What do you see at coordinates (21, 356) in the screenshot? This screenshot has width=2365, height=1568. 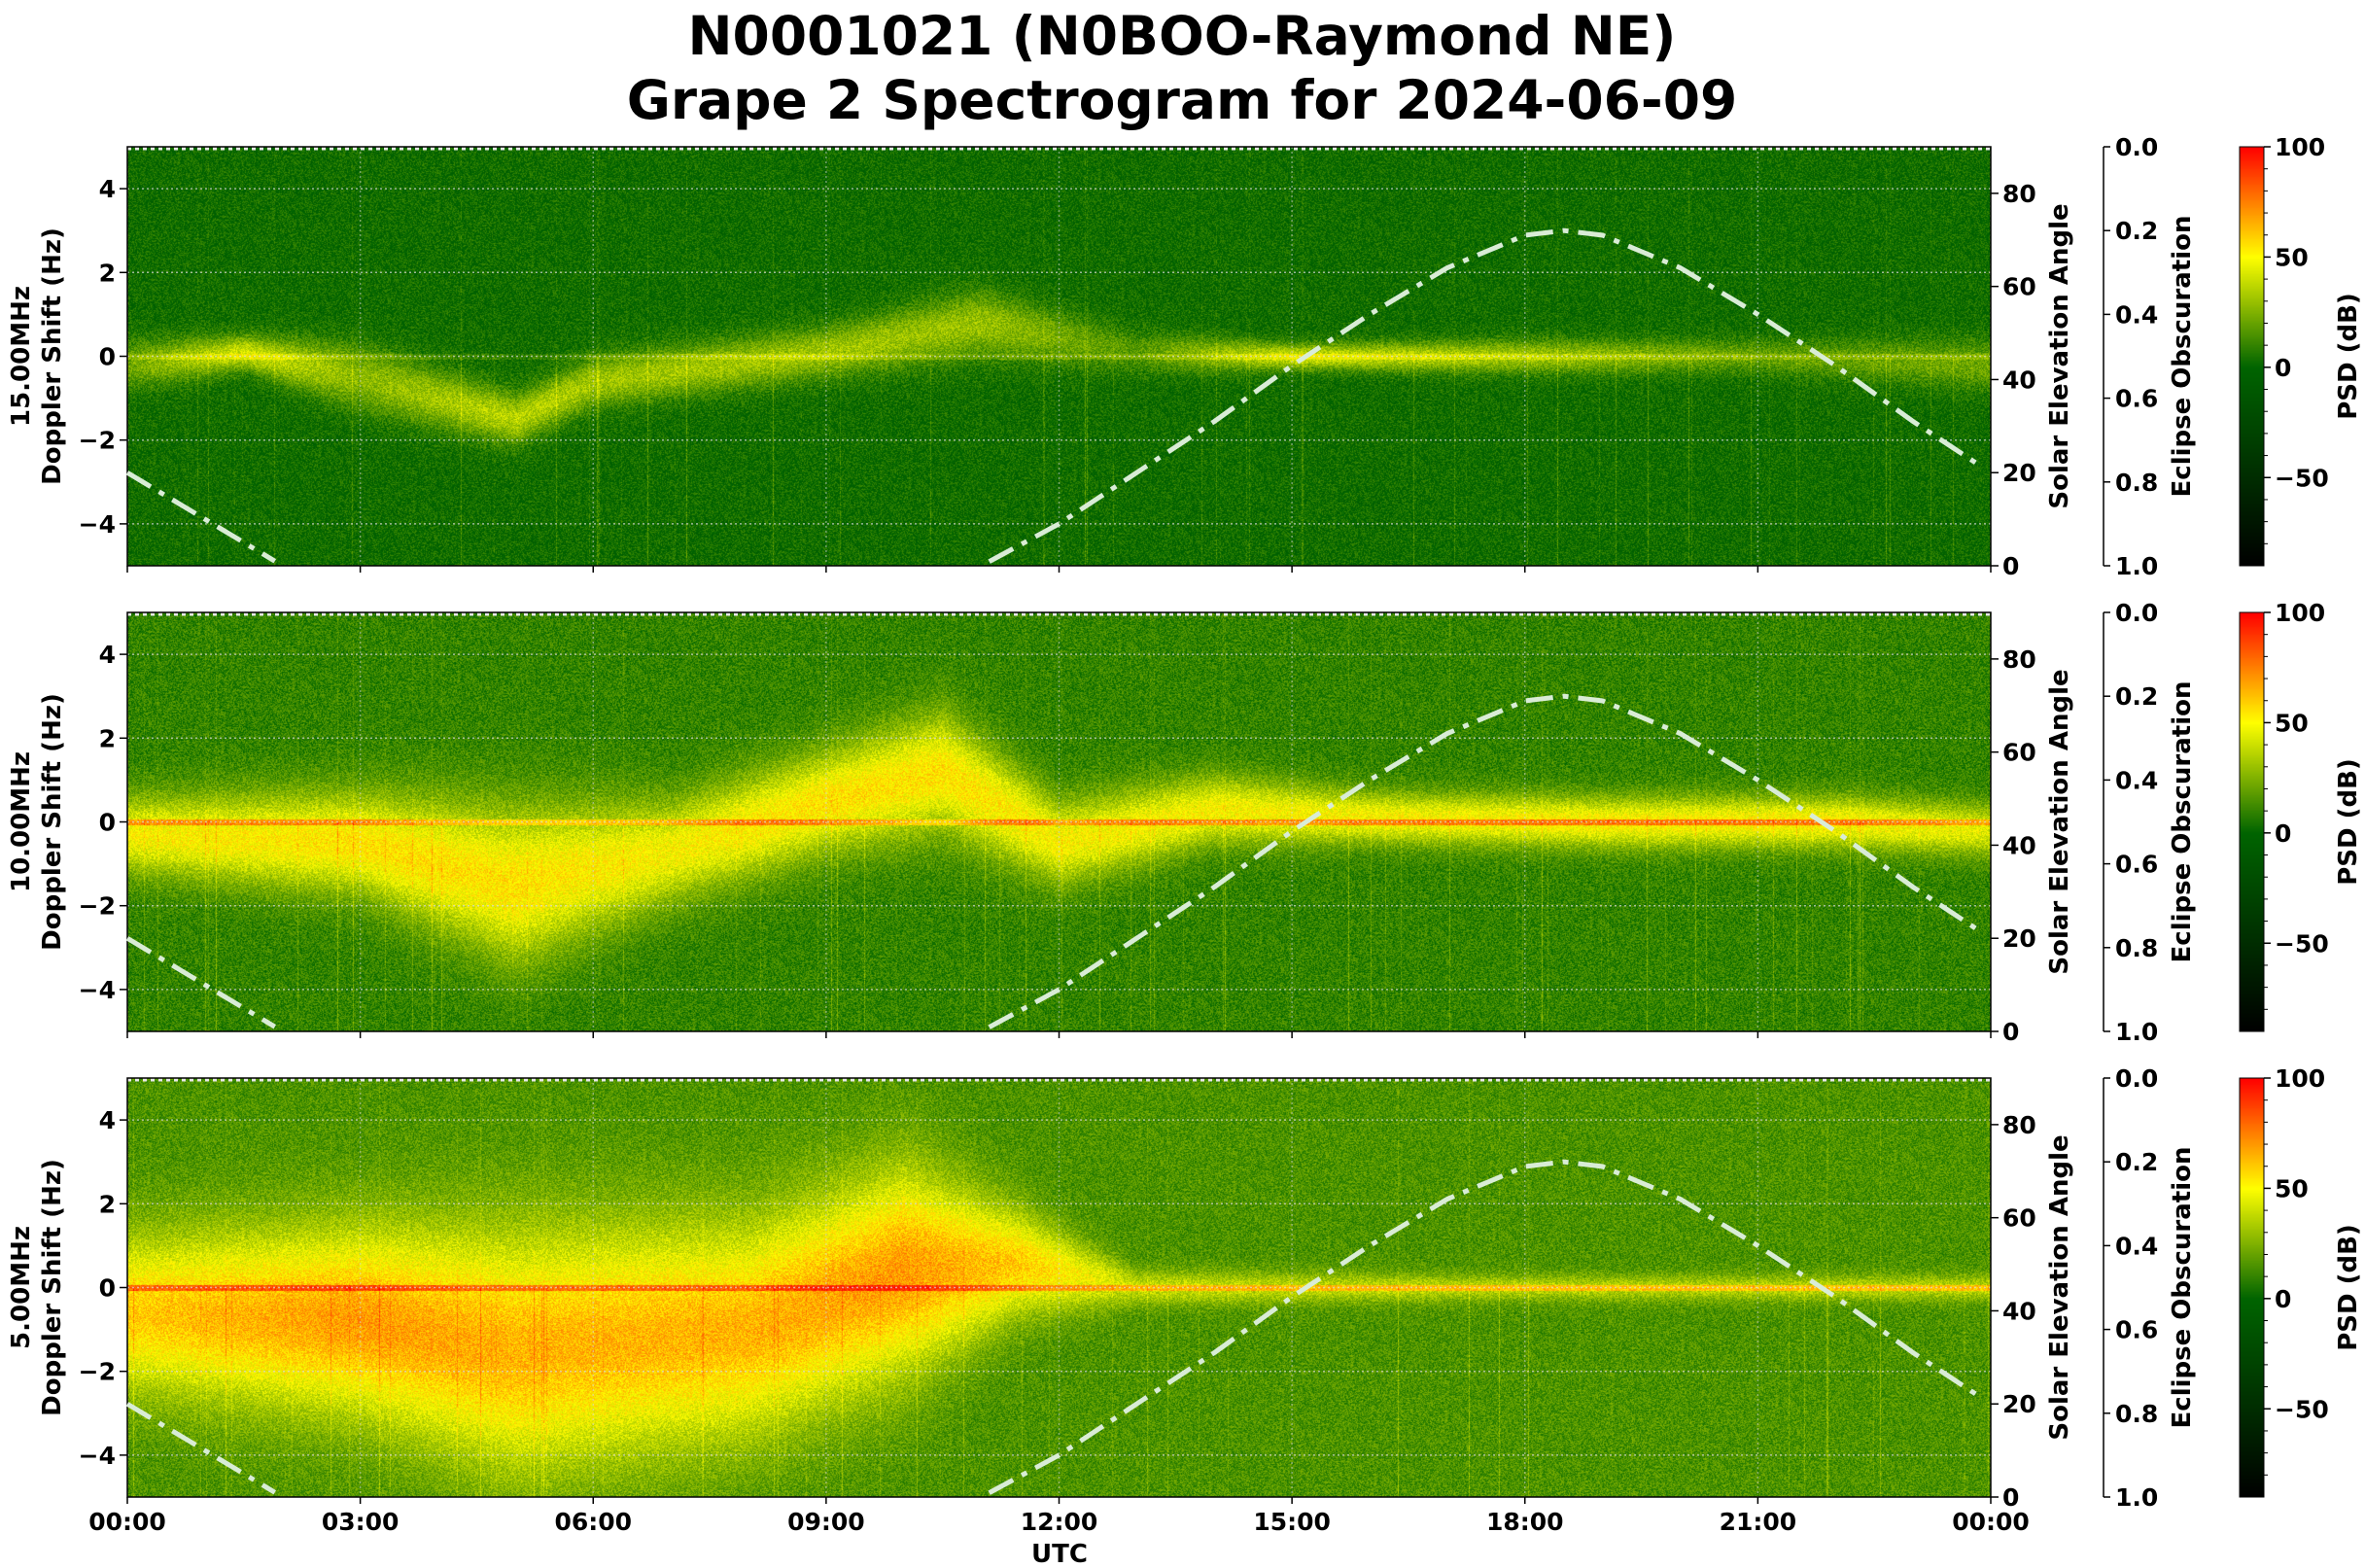 I see `panel-frequency-label: 15.00MHz` at bounding box center [21, 356].